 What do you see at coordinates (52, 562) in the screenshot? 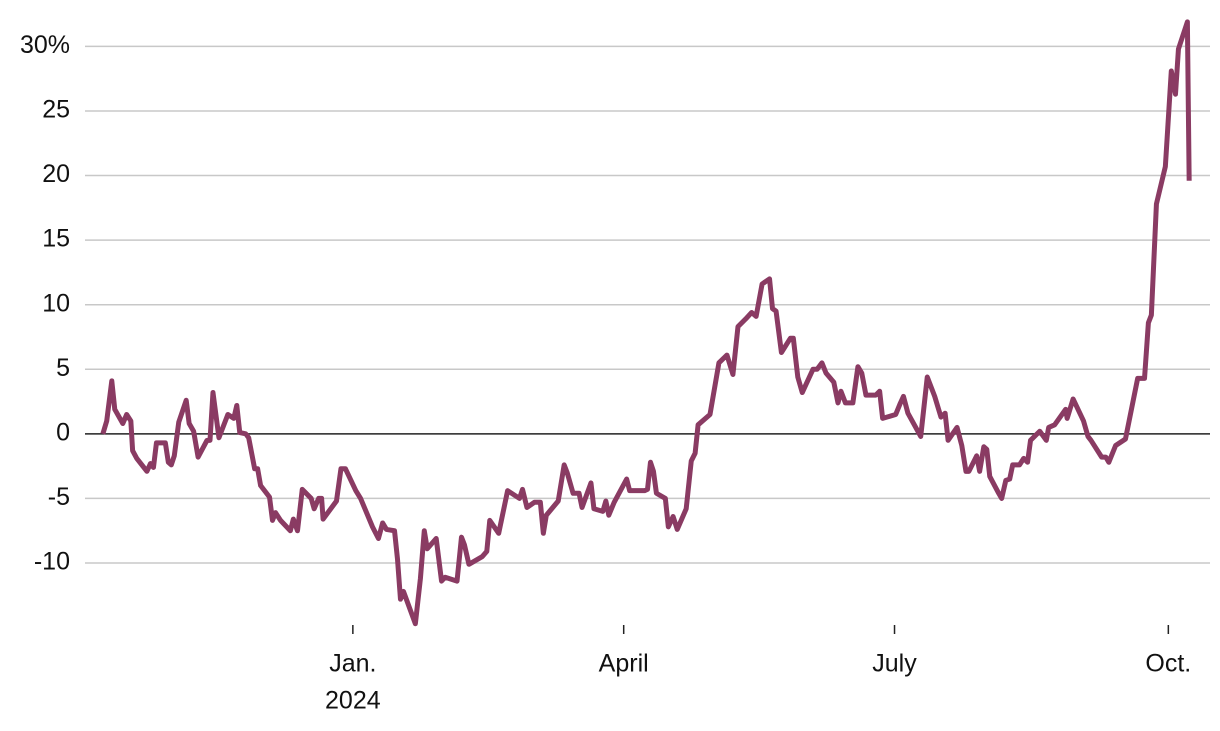
I see `y-tick-label: -10` at bounding box center [52, 562].